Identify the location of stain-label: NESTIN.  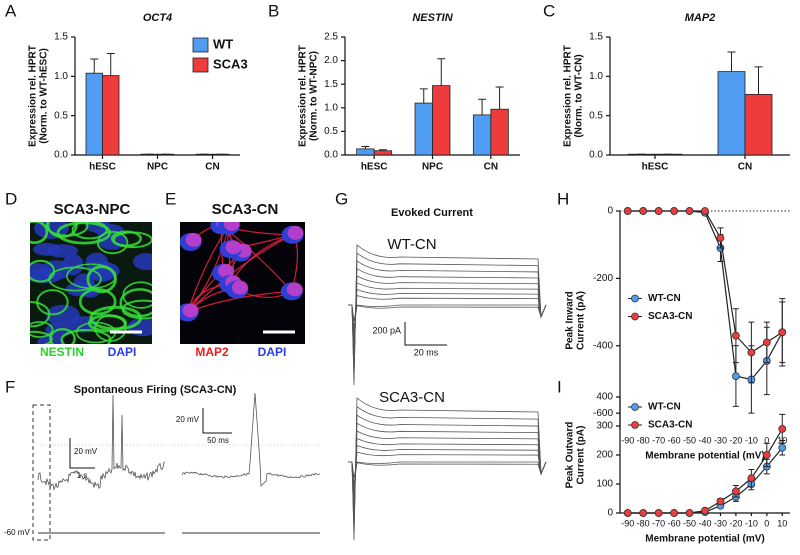
(62, 352).